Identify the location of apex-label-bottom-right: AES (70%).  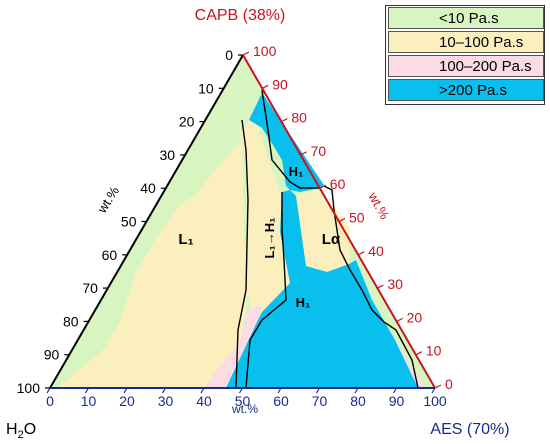
(469, 429).